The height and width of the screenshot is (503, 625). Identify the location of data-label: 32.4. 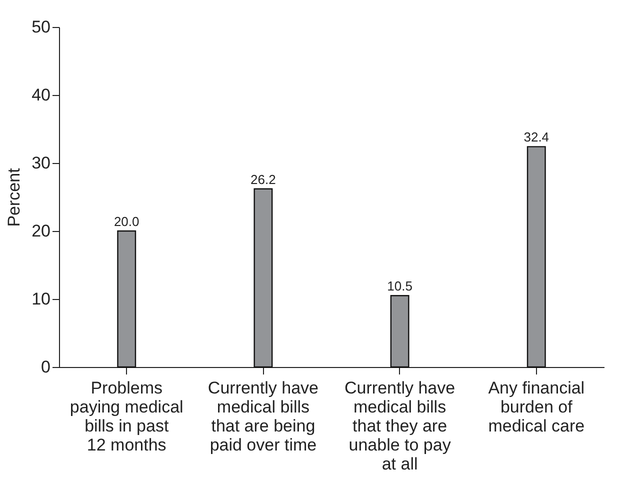
(537, 137).